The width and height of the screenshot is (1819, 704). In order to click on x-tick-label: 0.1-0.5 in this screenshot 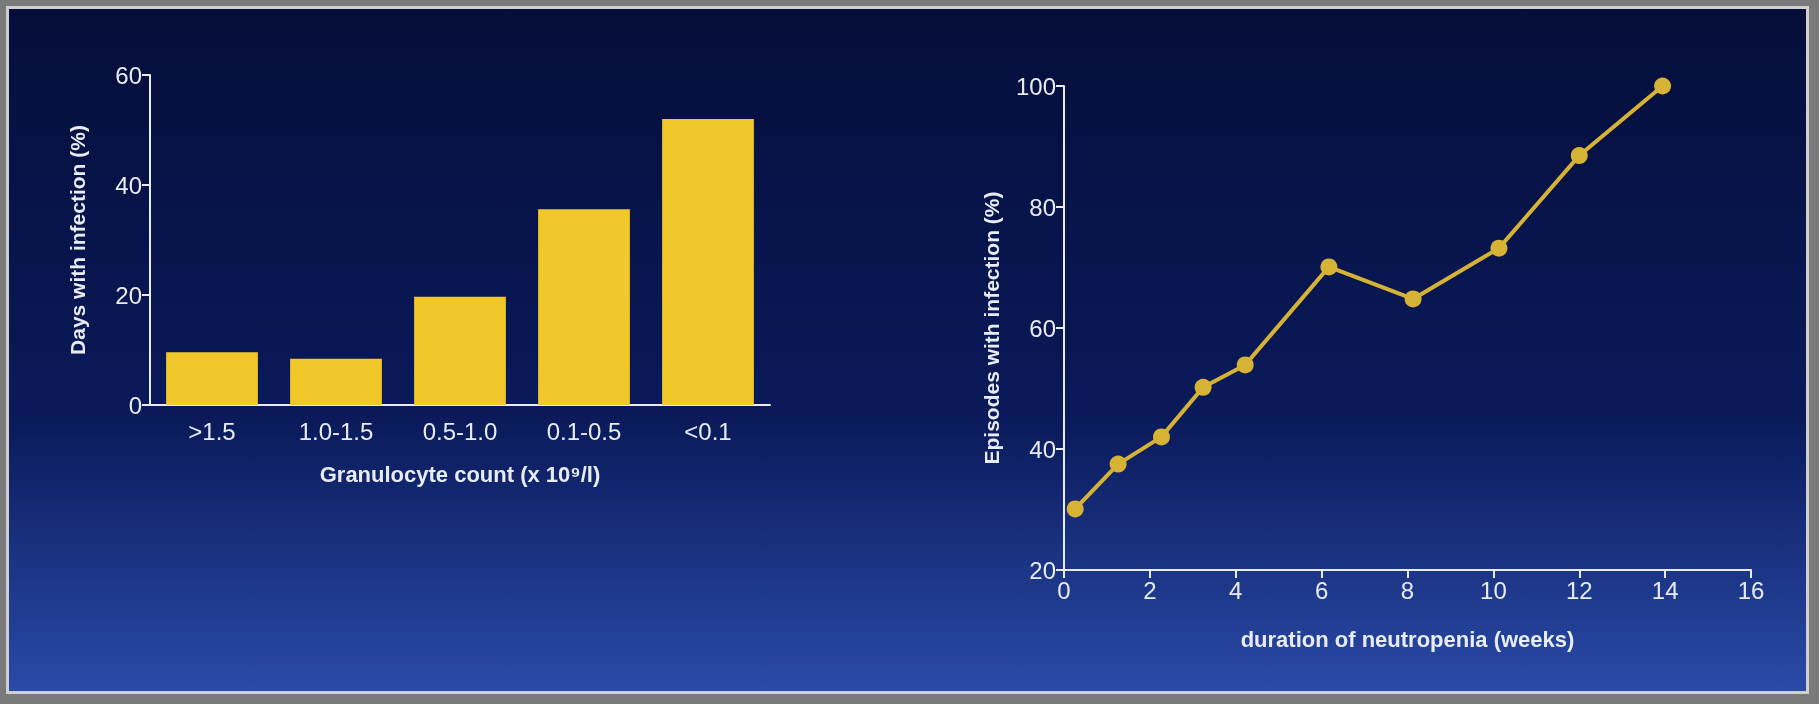, I will do `click(584, 431)`.